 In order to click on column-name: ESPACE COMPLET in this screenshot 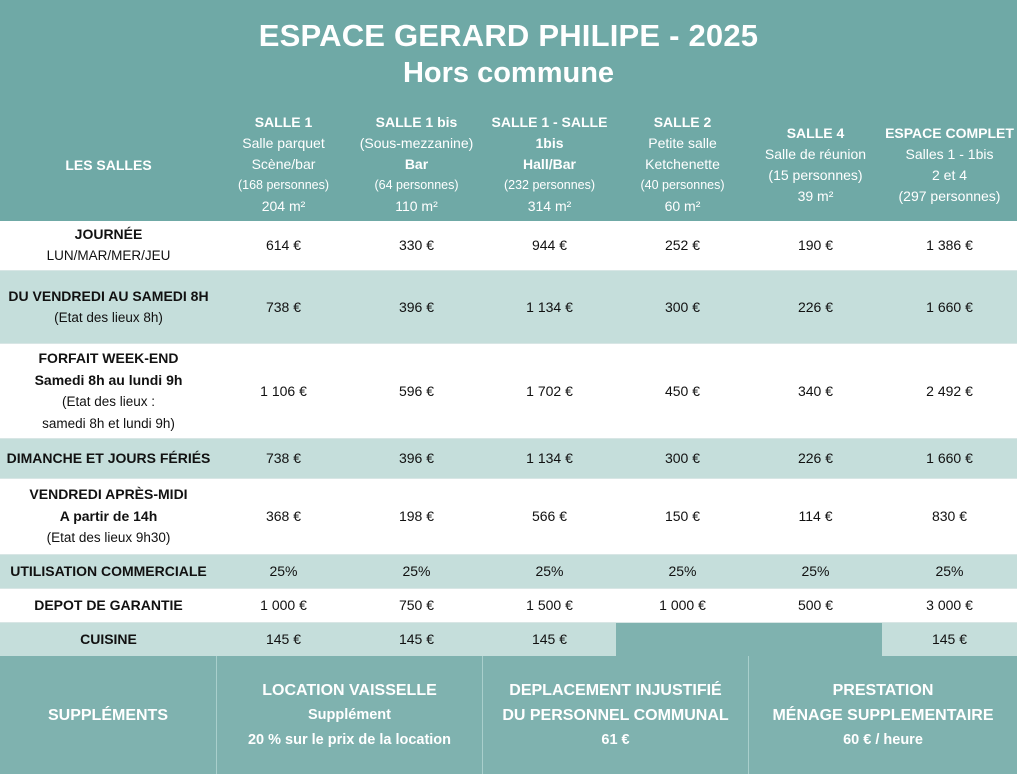, I will do `click(949, 132)`.